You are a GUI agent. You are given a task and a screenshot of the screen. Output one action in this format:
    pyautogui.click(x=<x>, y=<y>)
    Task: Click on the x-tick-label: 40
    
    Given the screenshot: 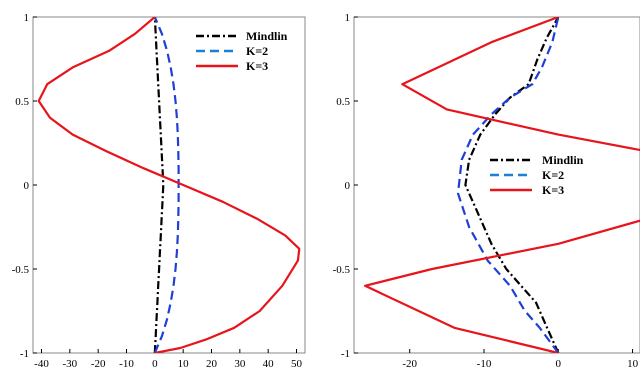 What is the action you would take?
    pyautogui.click(x=269, y=364)
    